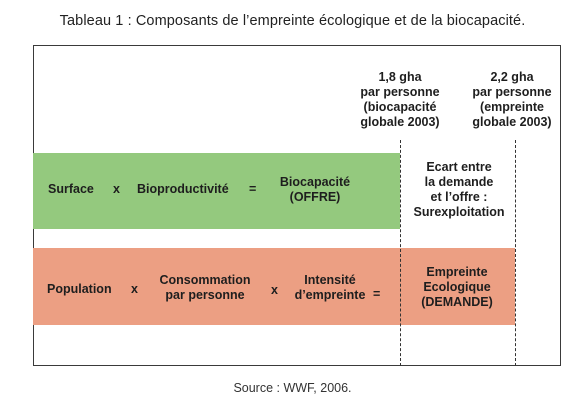  I want to click on biocapacity-result: Biocapacité (OFFRE), so click(315, 190).